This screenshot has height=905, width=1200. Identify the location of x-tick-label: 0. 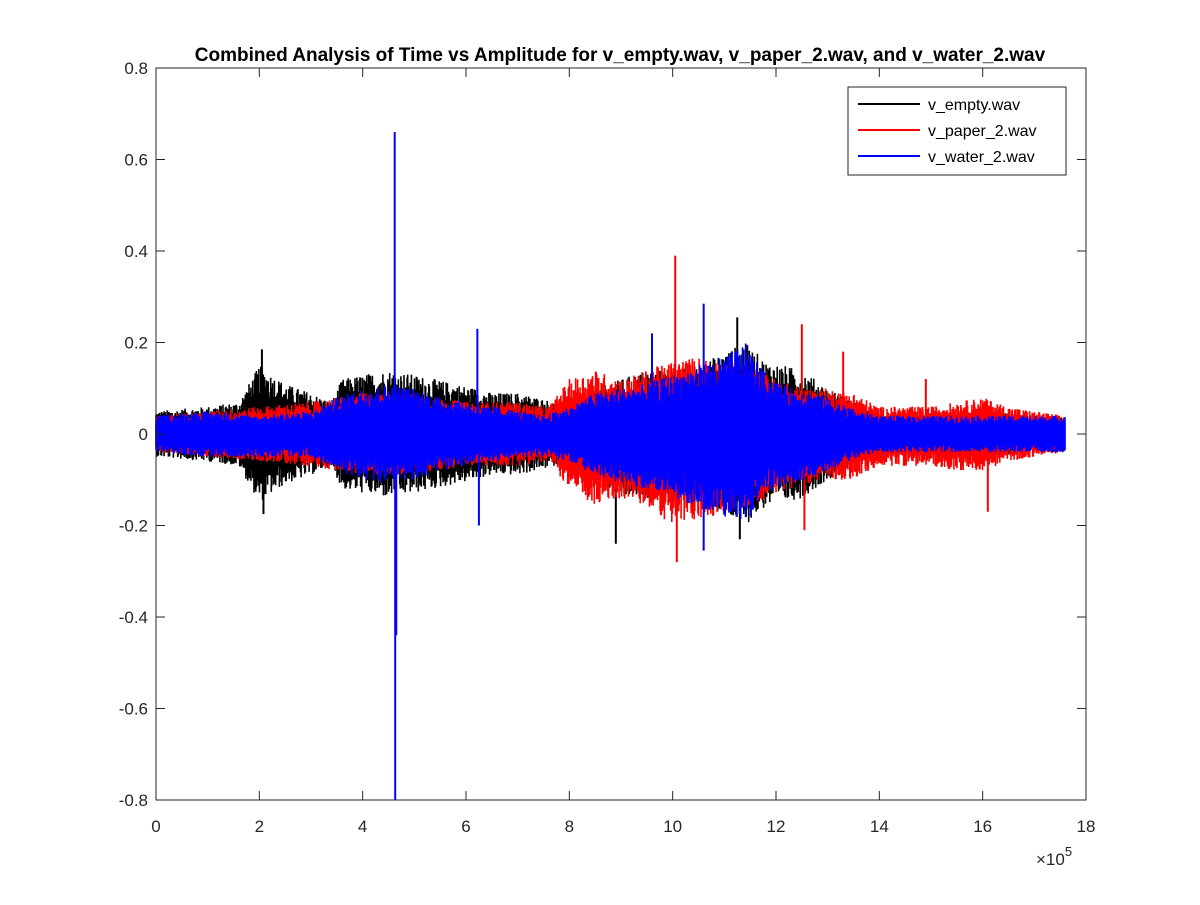
(155, 826).